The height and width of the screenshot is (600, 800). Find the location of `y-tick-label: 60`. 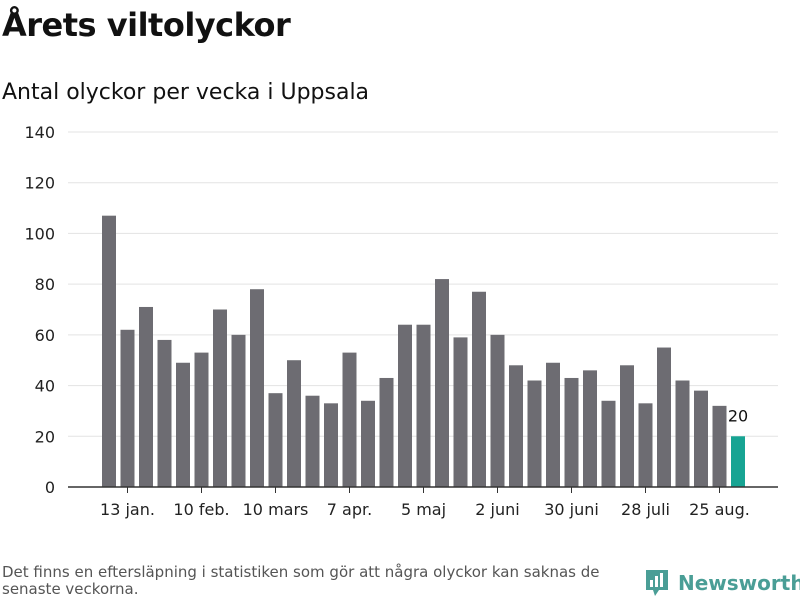

y-tick-label: 60 is located at coordinates (45, 335).